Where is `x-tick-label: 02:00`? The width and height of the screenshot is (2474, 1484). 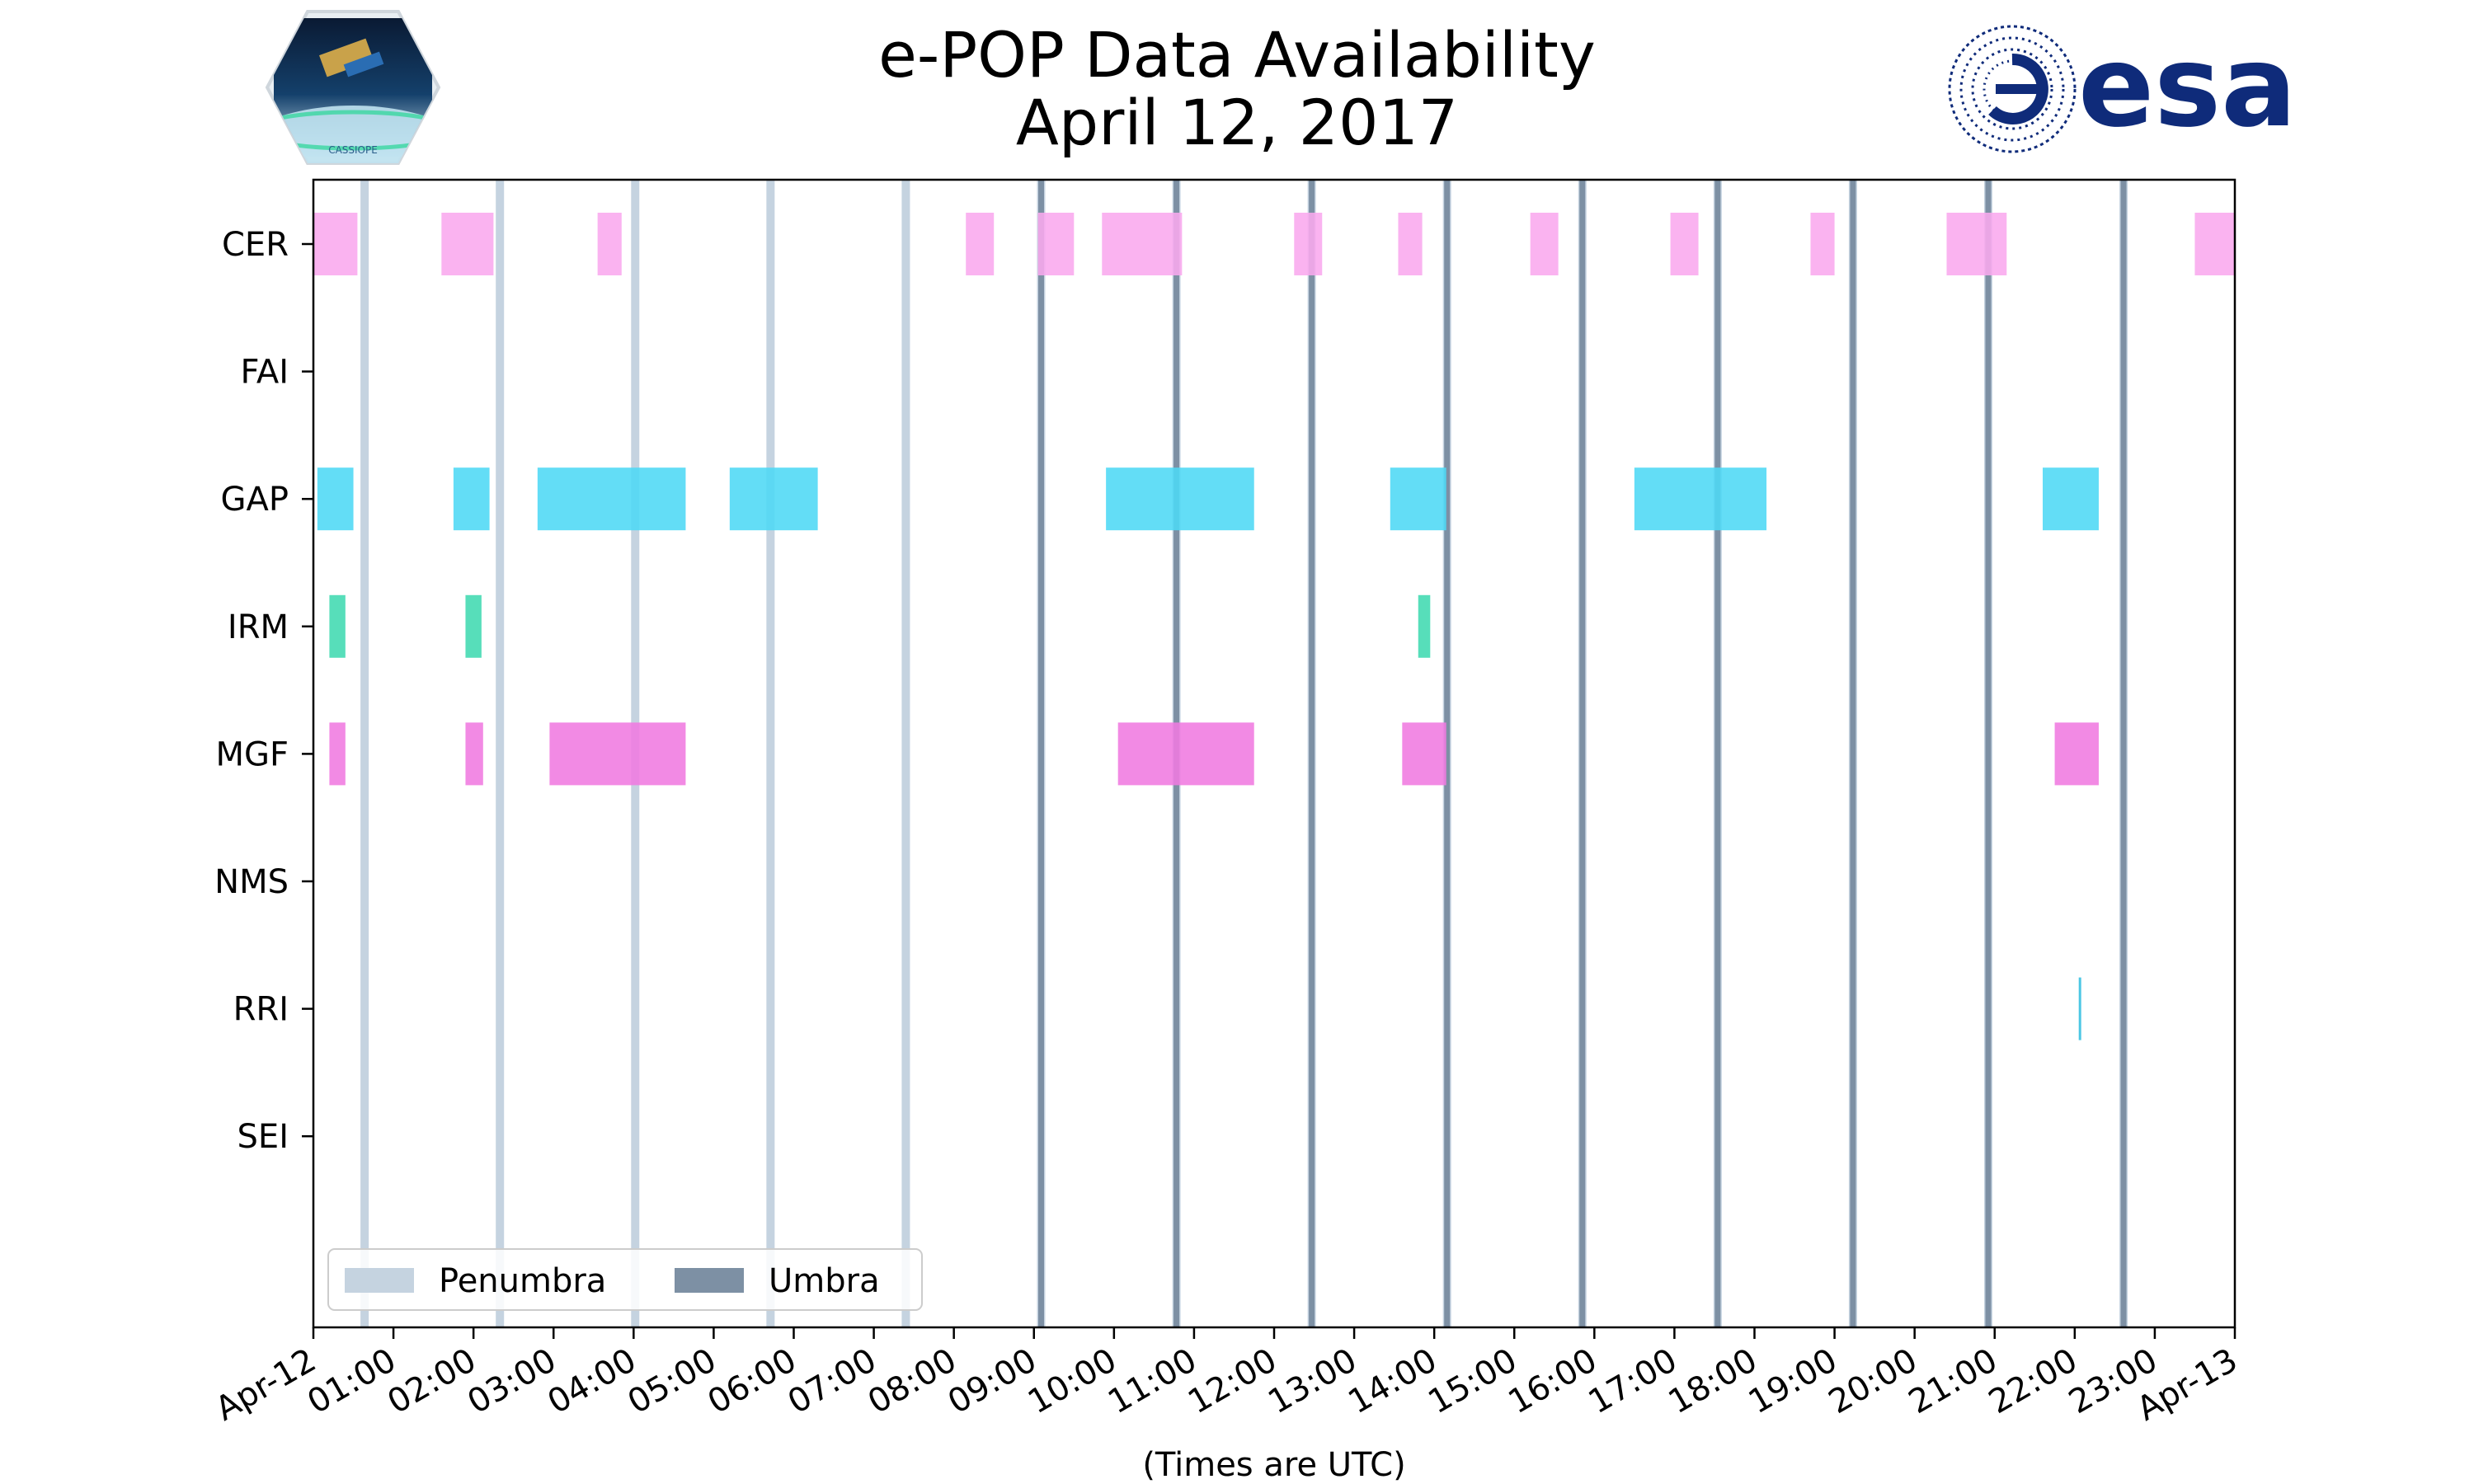 x-tick-label: 02:00 is located at coordinates (431, 1381).